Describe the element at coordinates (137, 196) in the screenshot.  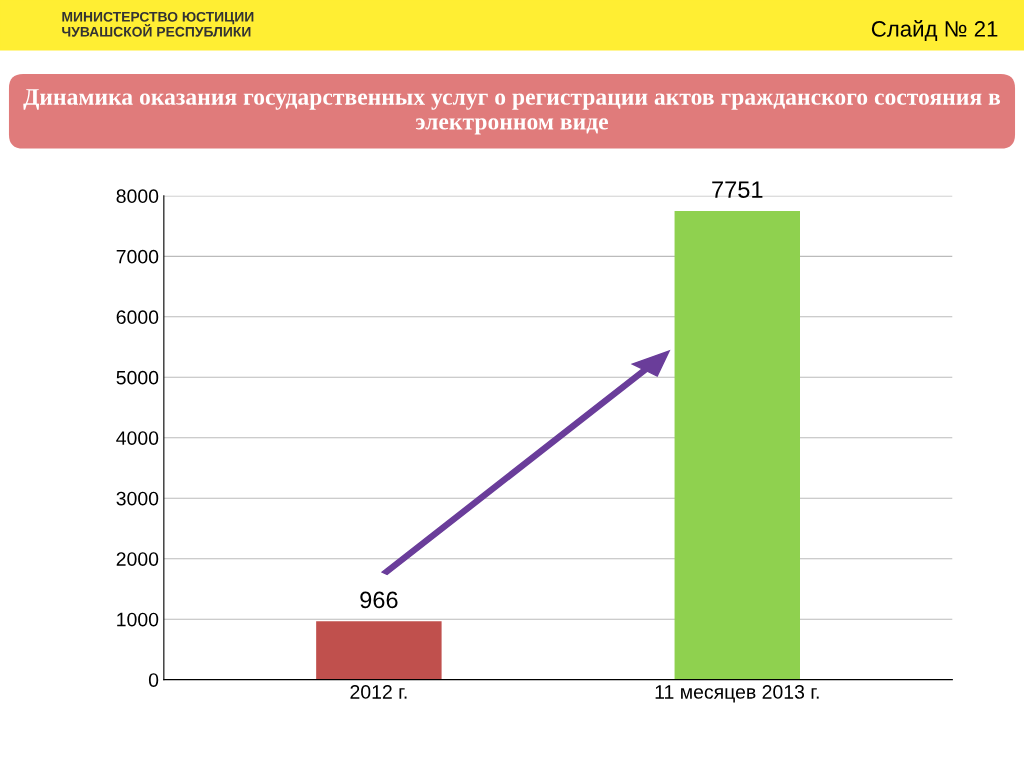
I see `y-tick-label: 8000` at that location.